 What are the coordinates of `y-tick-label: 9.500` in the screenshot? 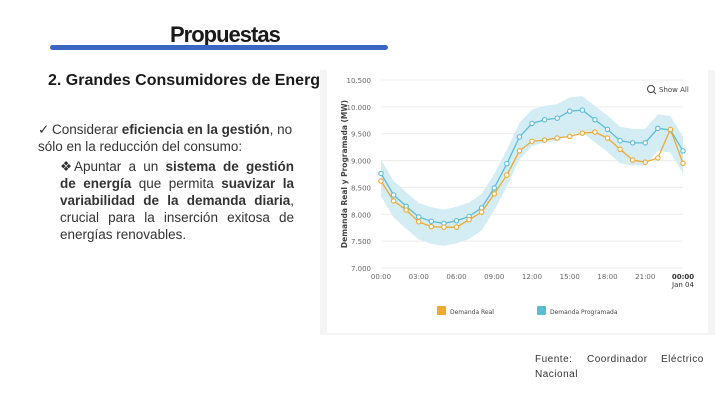 It's located at (361, 135).